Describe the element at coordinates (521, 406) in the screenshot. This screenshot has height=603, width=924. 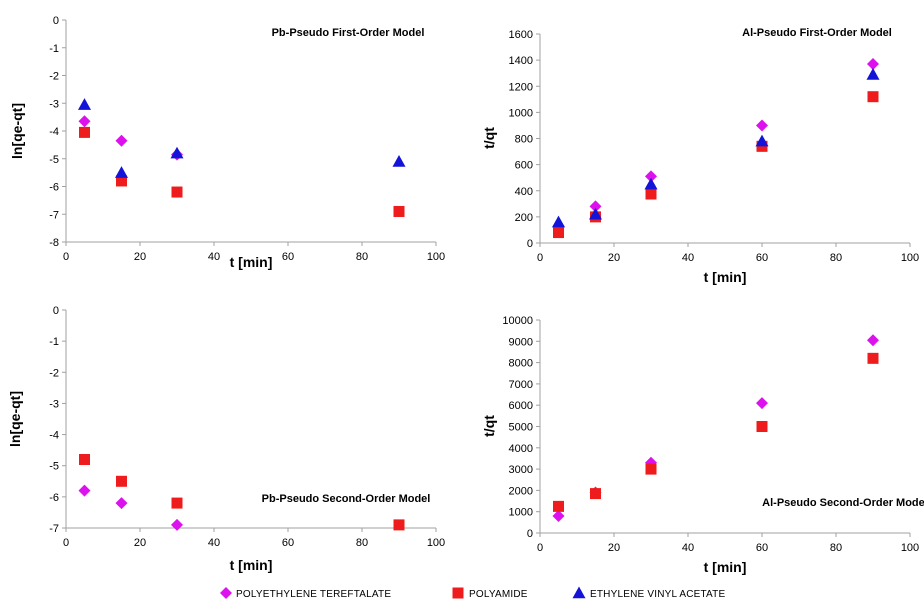
I see `y-tick-label: 6000` at that location.